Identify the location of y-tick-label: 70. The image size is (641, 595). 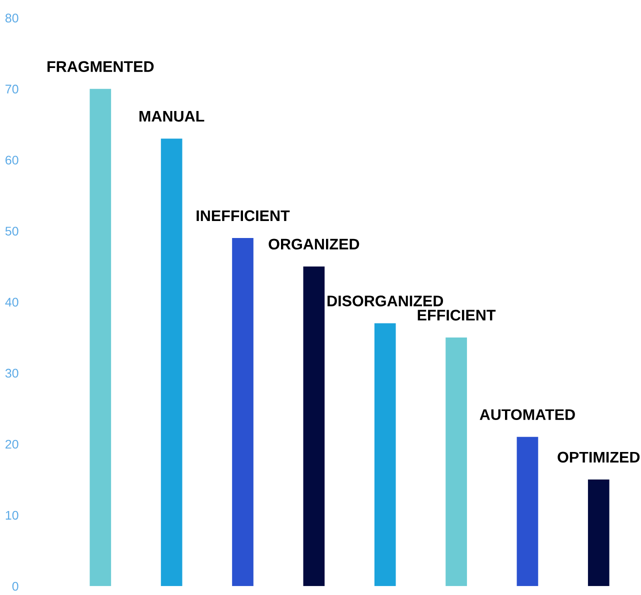
(12, 89).